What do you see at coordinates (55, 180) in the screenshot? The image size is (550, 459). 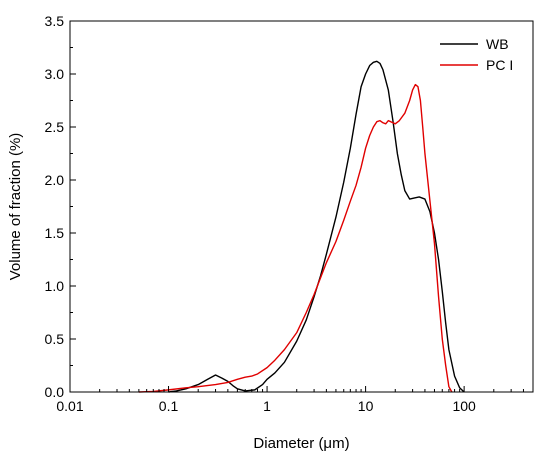 I see `y-tick-label: 2.0` at bounding box center [55, 180].